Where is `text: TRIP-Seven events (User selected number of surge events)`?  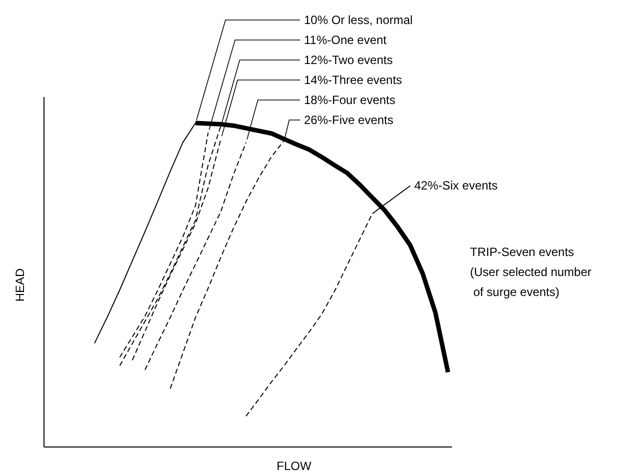
text: TRIP-Seven events (User selected number of surge events) is located at coordinates (531, 272).